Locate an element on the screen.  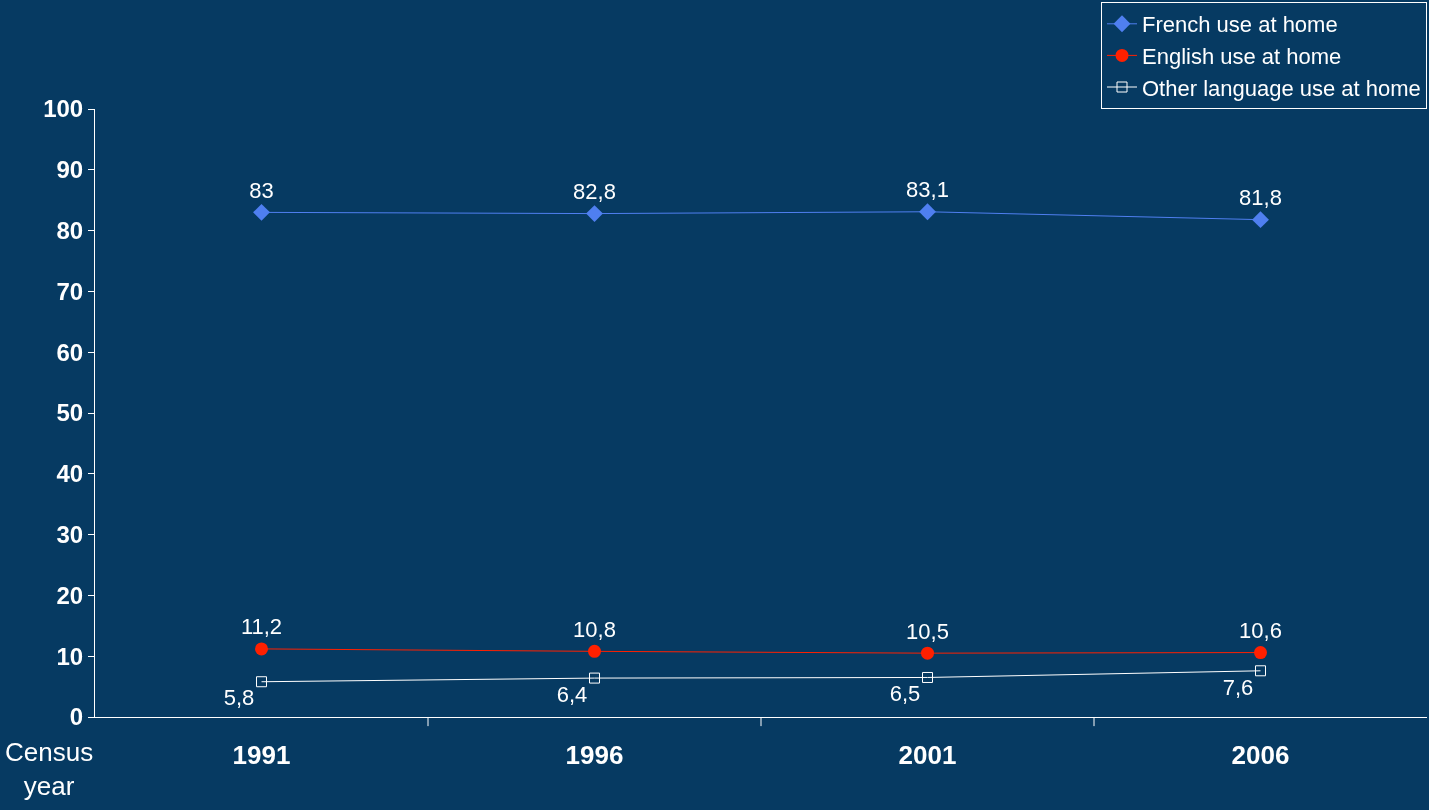
y-tick-label: 70 is located at coordinates (70, 291).